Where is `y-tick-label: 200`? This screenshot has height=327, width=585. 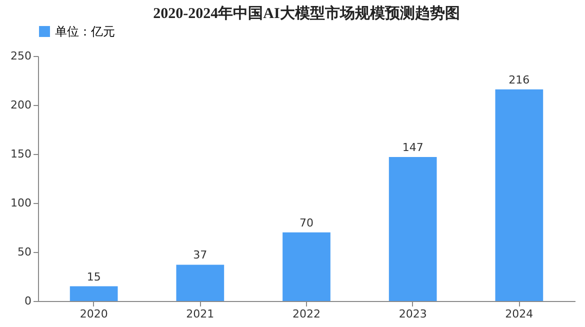 y-tick-label: 200 is located at coordinates (21, 105).